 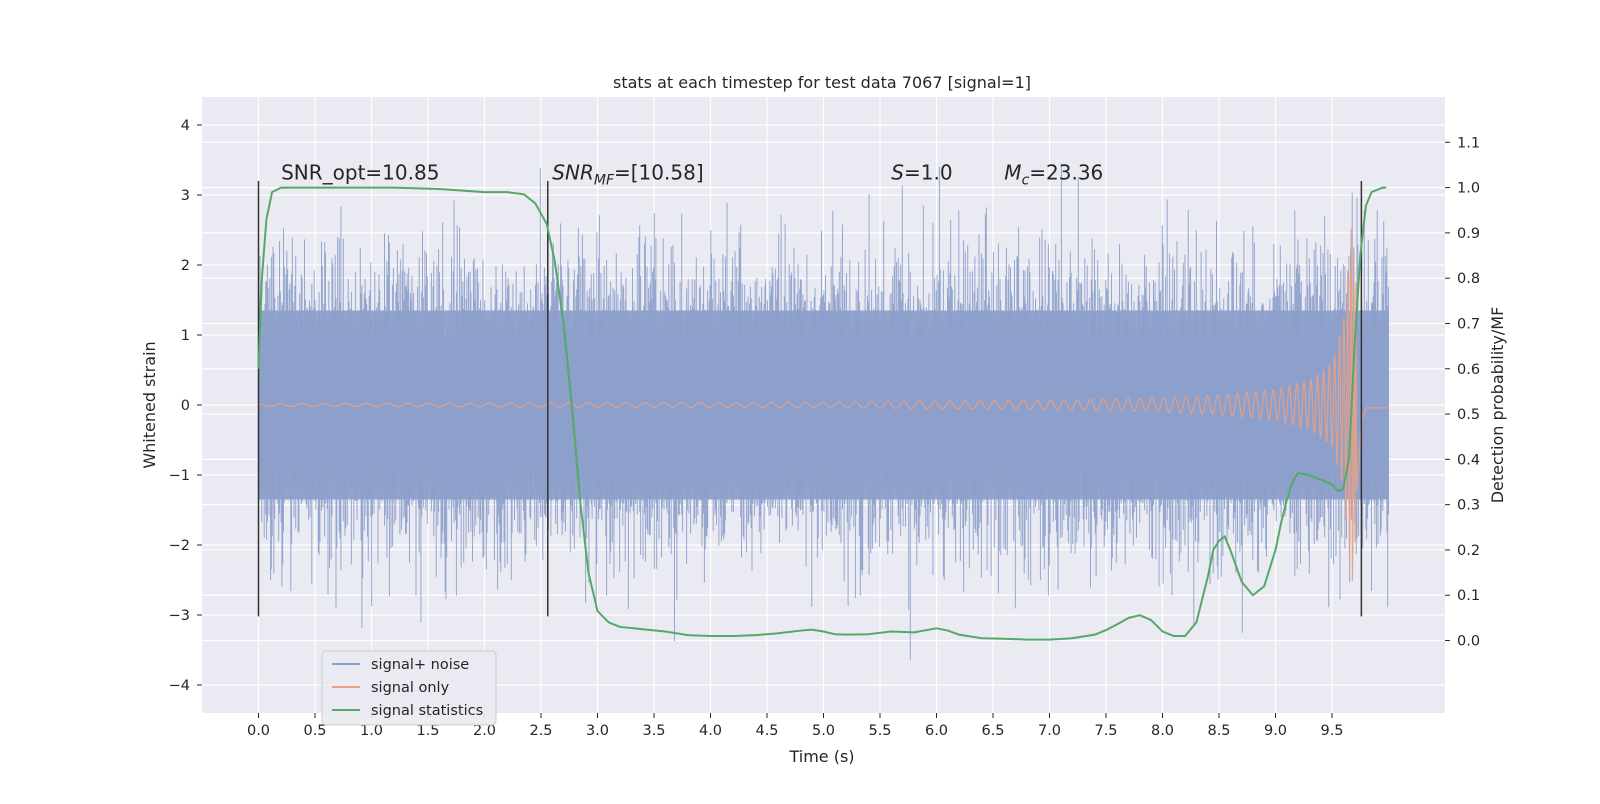 What do you see at coordinates (185, 266) in the screenshot?
I see `y-tick-label: 2` at bounding box center [185, 266].